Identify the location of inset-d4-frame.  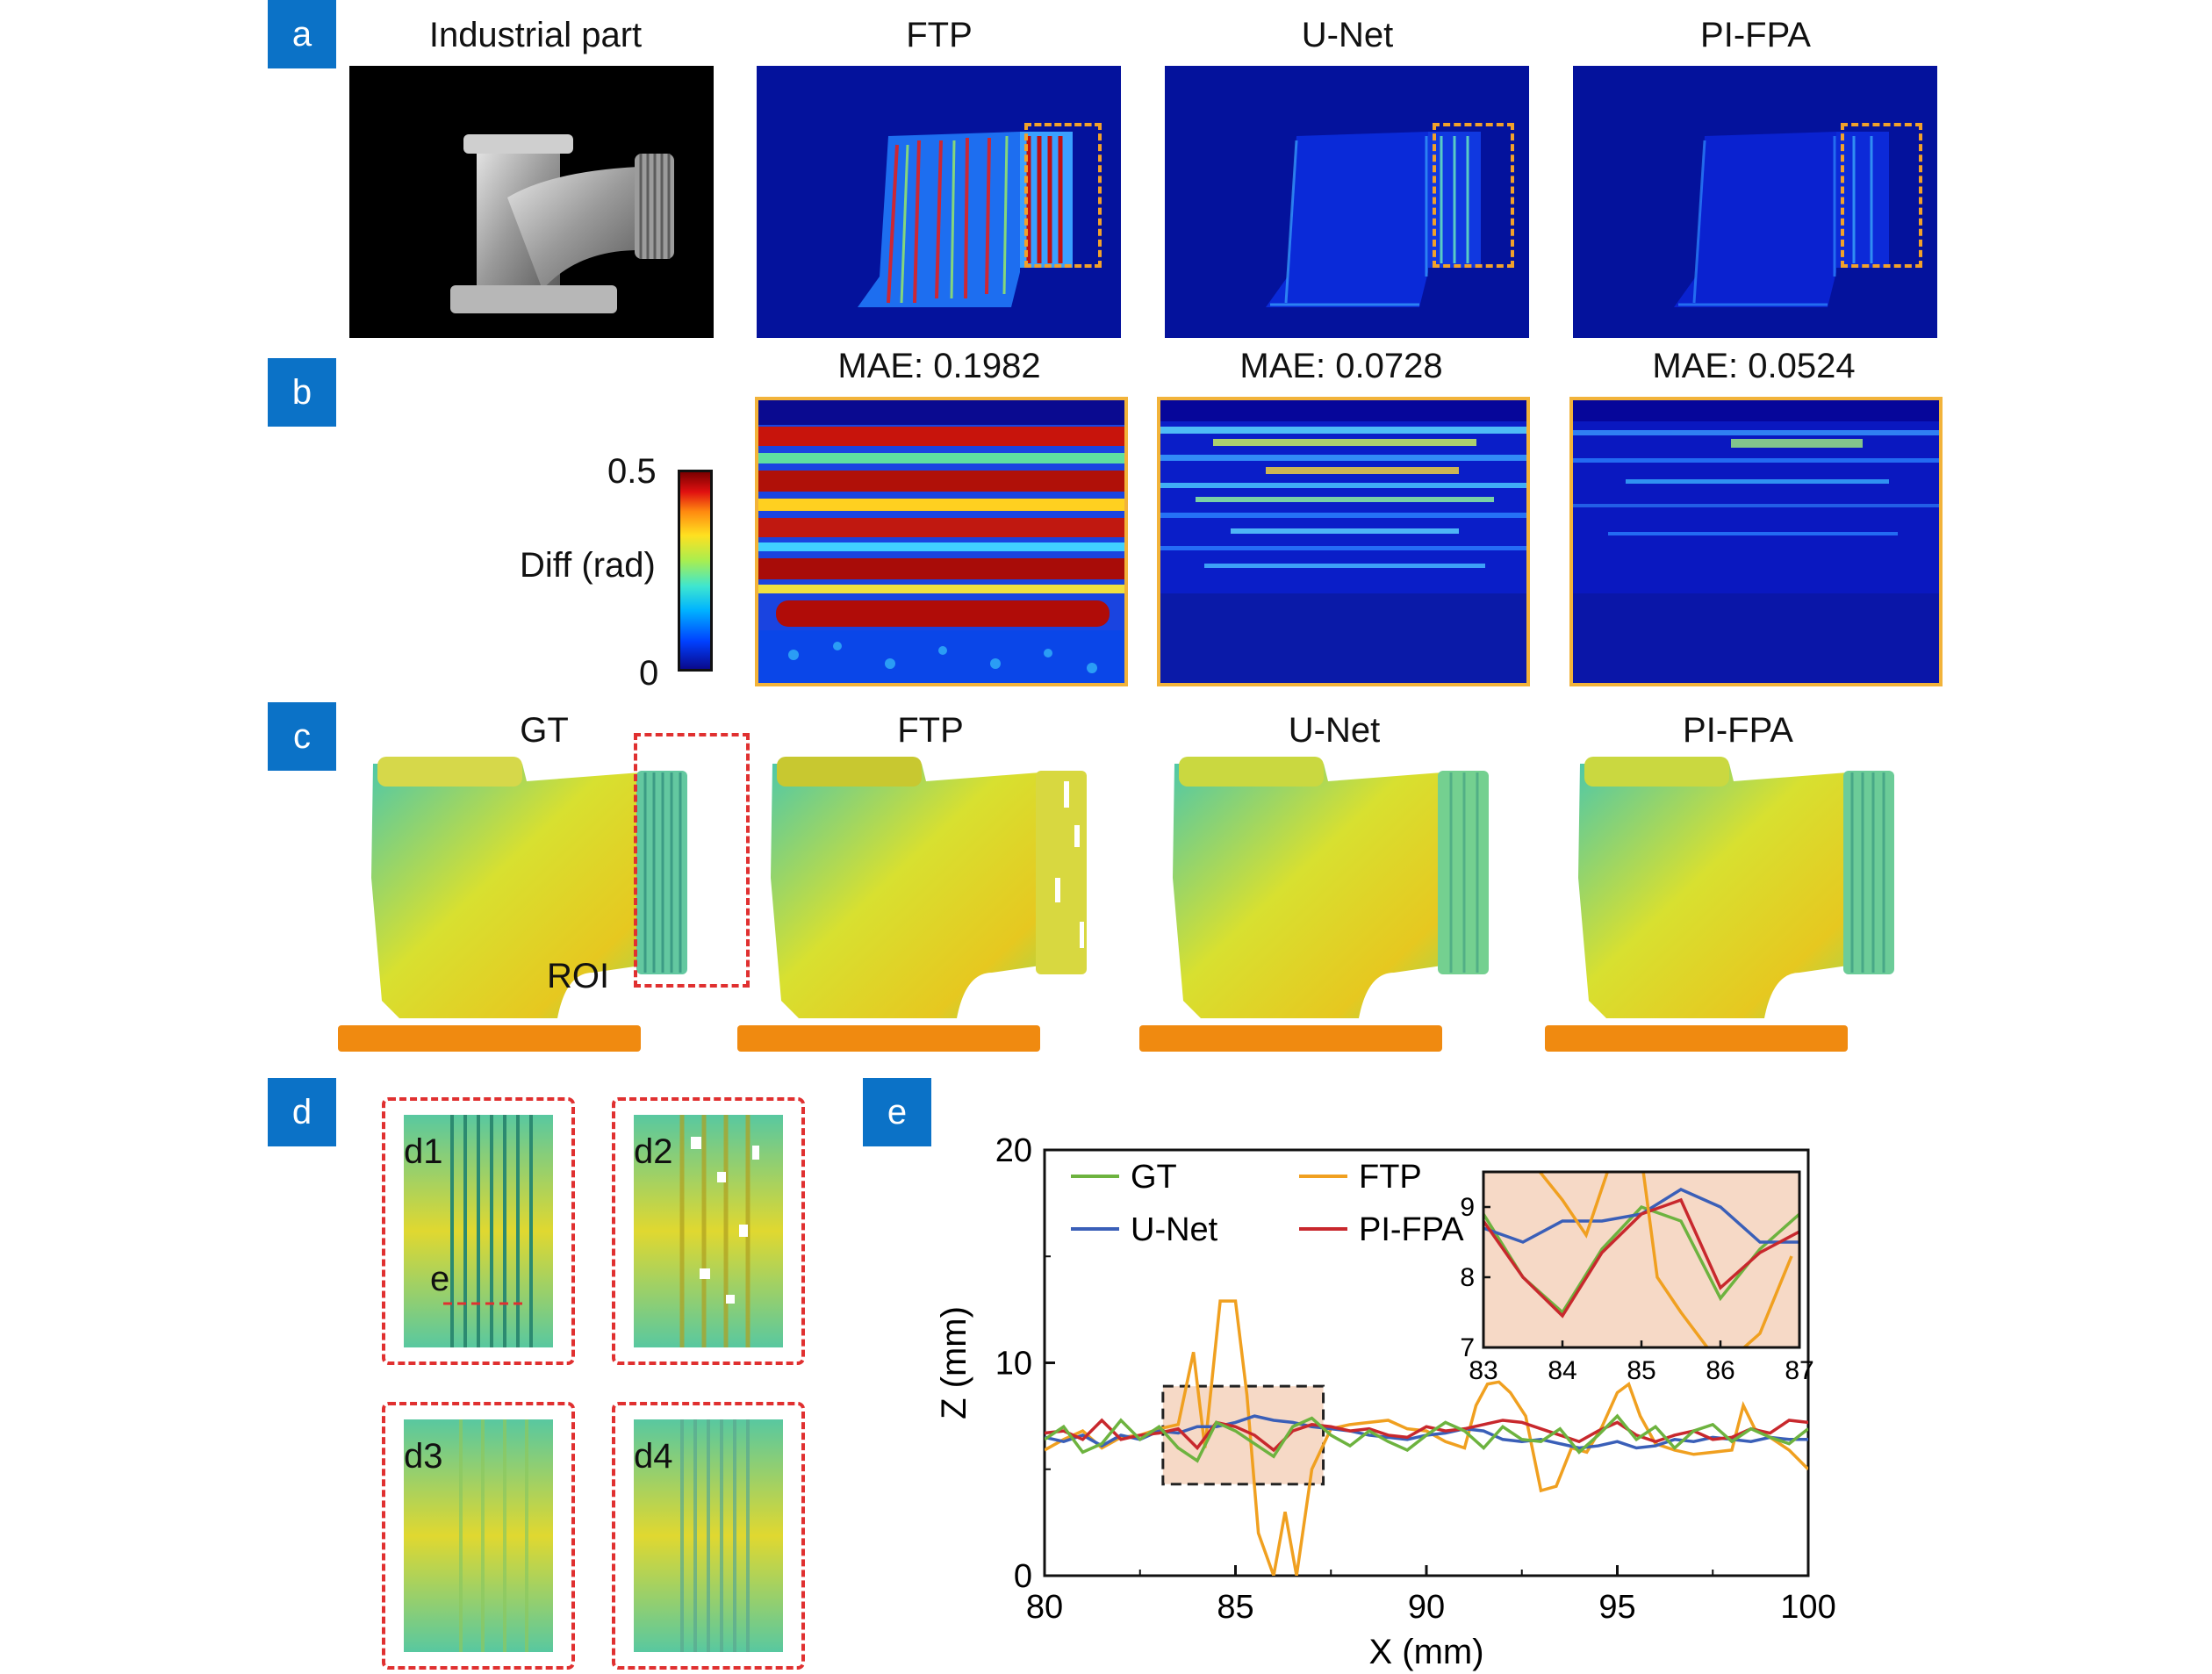
(708, 1536).